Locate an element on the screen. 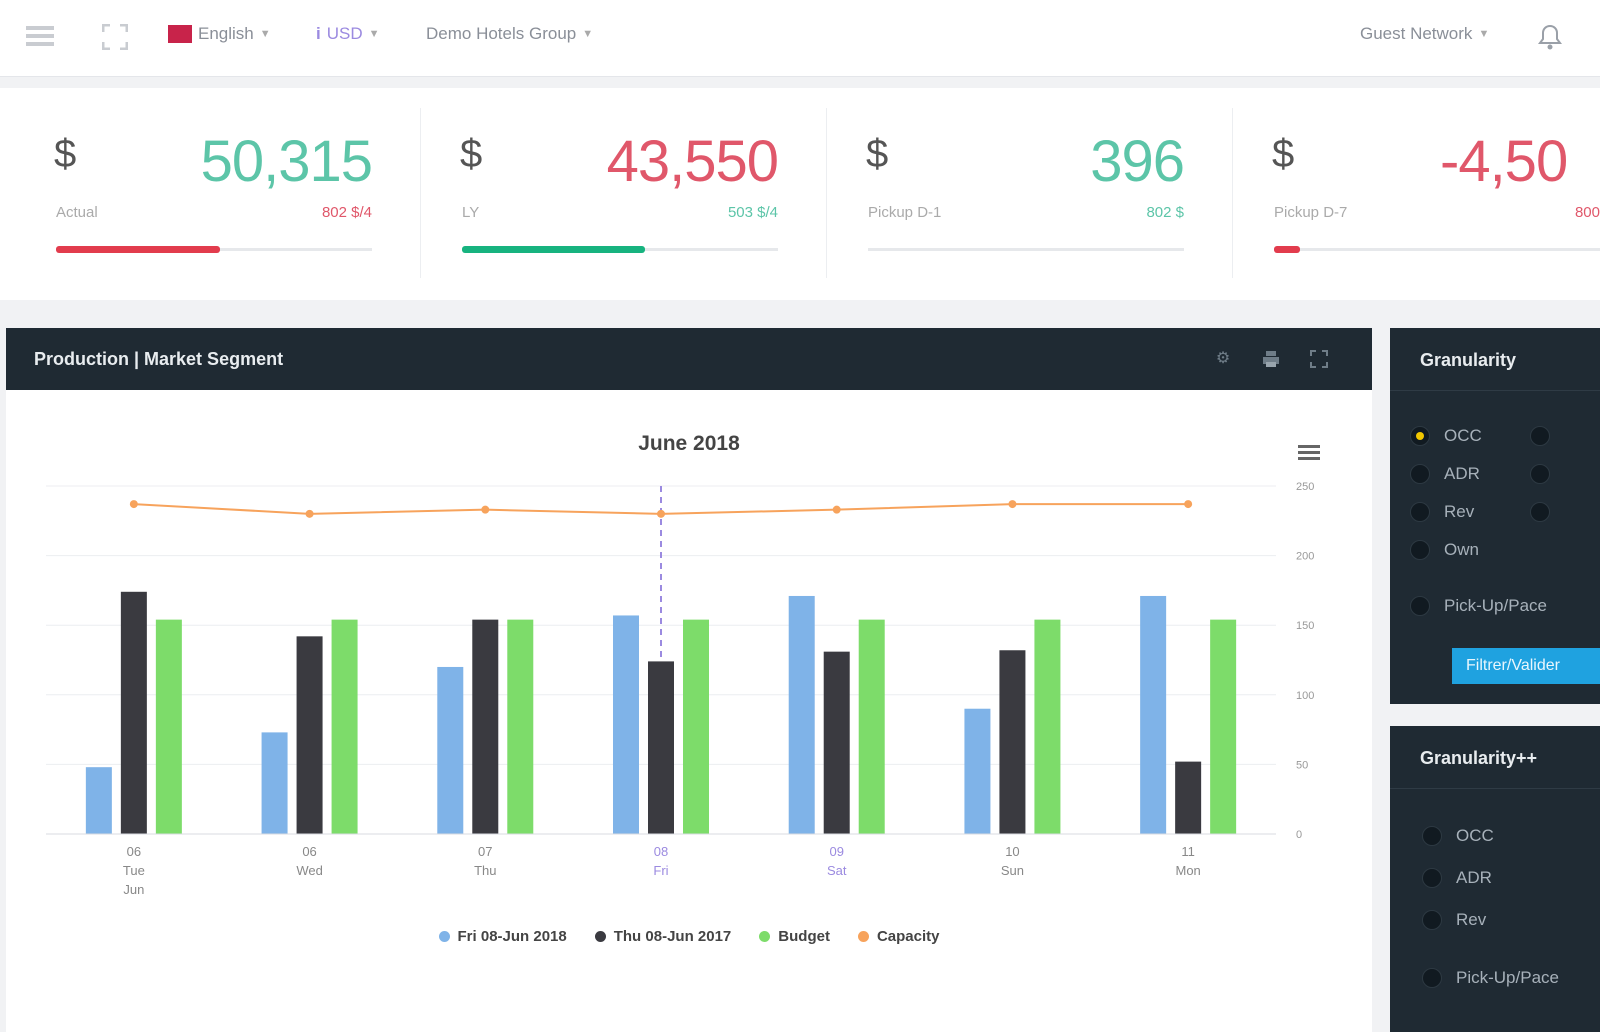  grid-menu-icon is located at coordinates (40, 36).